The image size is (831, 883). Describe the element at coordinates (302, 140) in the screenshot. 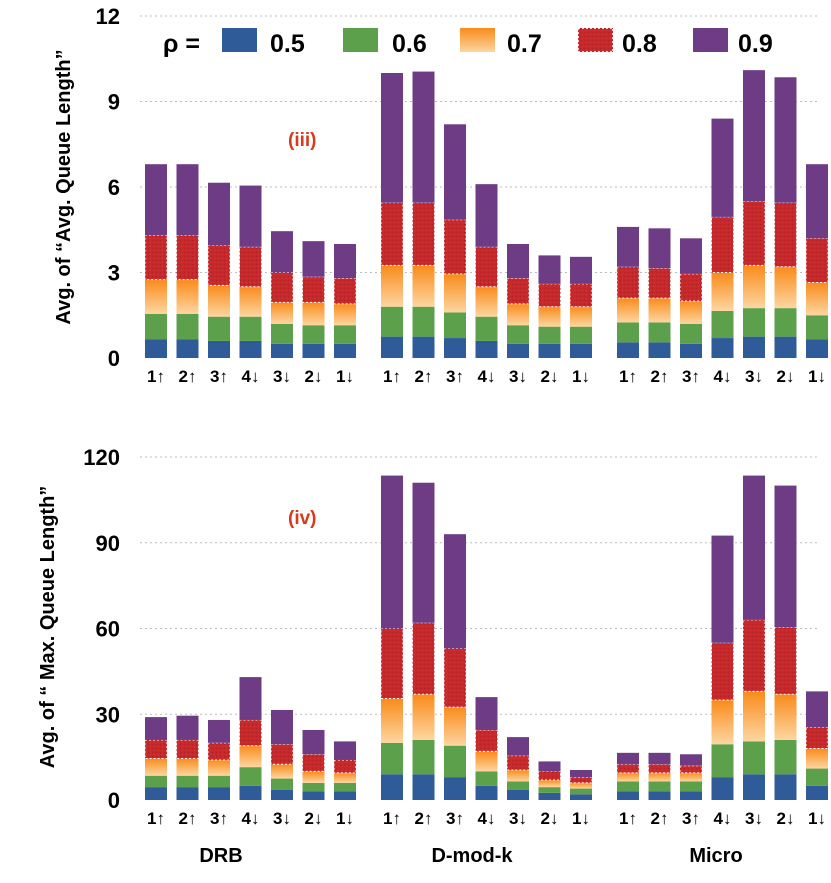

I see `panel-label-iii: (iii)` at that location.